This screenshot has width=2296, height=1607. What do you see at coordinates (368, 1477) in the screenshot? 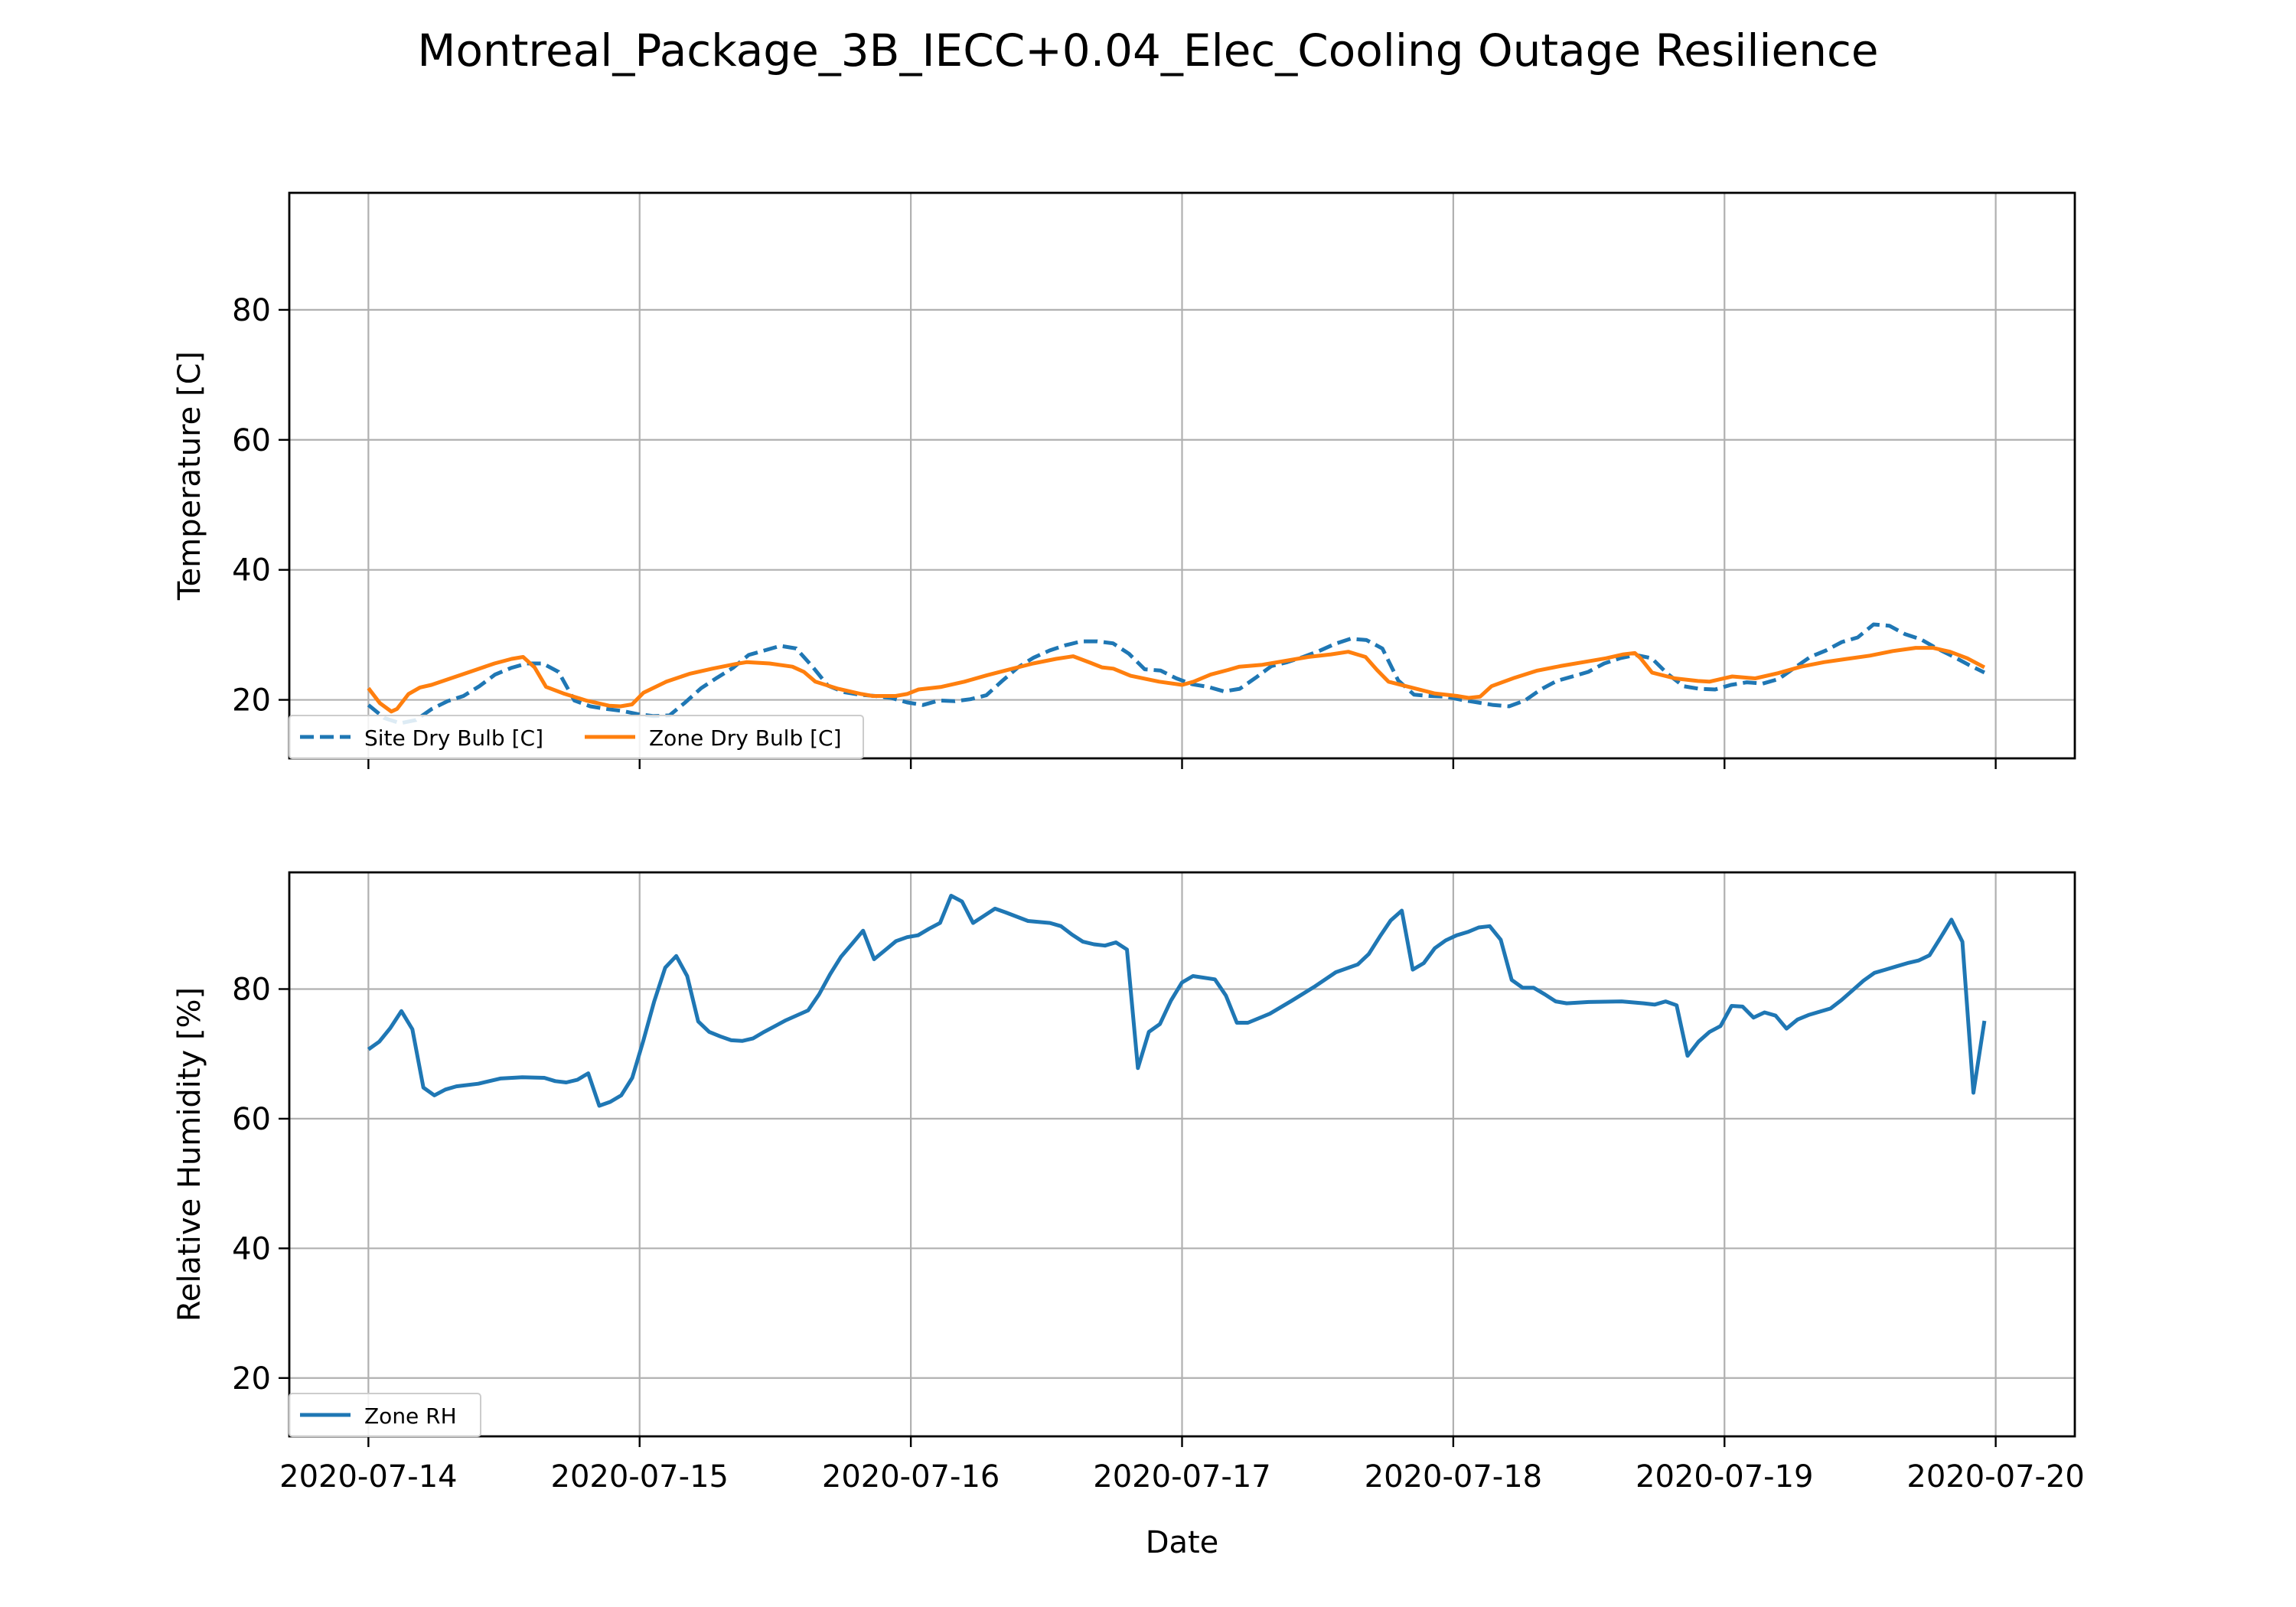
I see `x-tick-label: 2020-07-14` at bounding box center [368, 1477].